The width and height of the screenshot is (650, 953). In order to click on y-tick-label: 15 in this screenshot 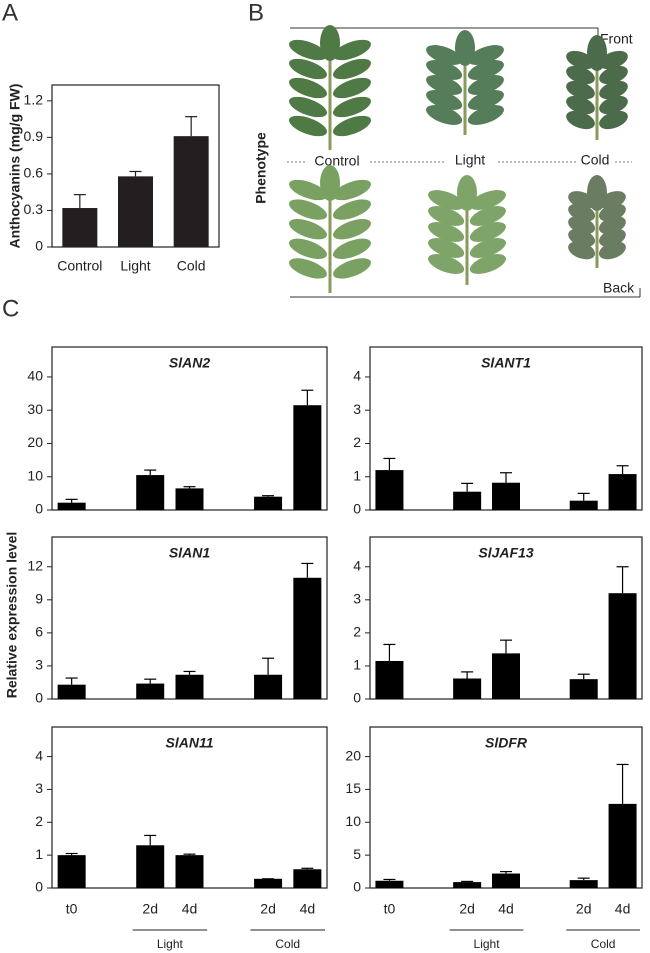, I will do `click(353, 788)`.